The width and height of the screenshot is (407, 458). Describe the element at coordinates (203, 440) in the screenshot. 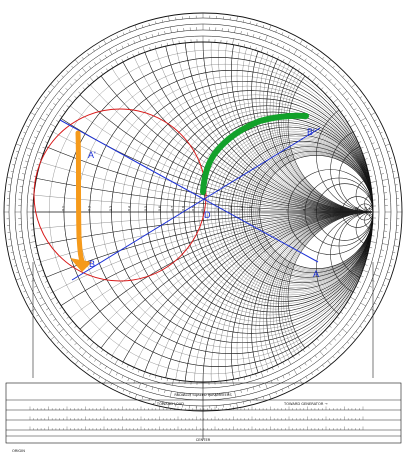

I see `scale-center: CENTER` at that location.